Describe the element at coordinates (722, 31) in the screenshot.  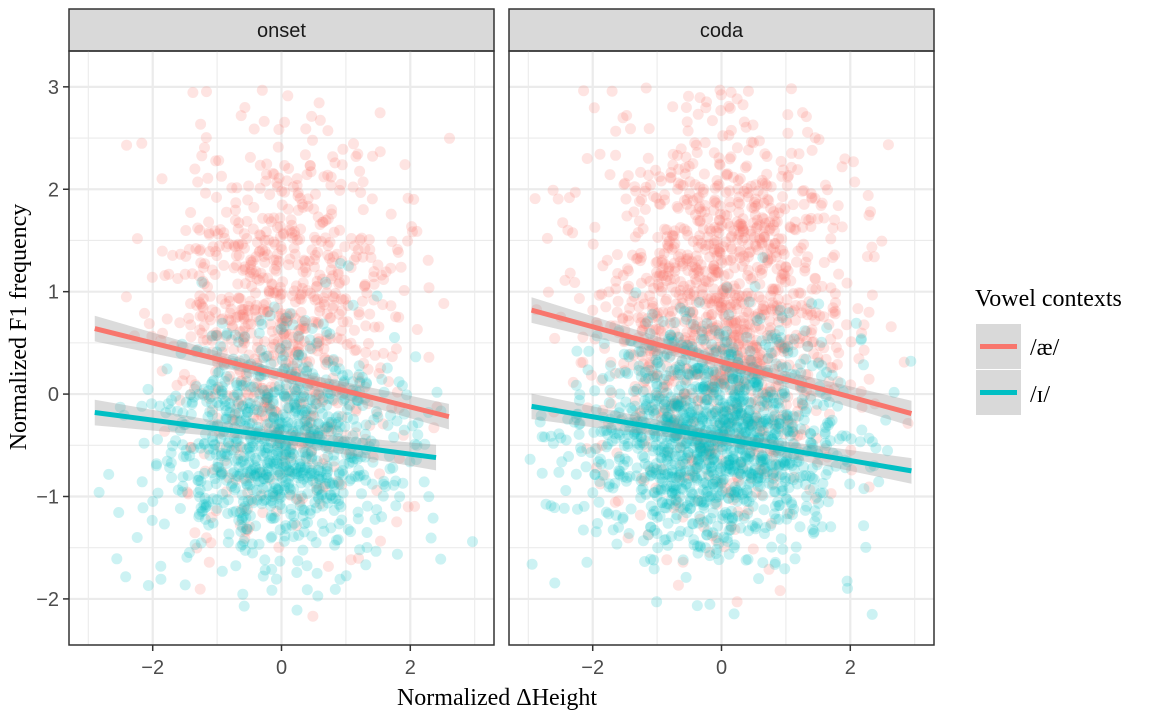
I see `strip-label: coda` at that location.